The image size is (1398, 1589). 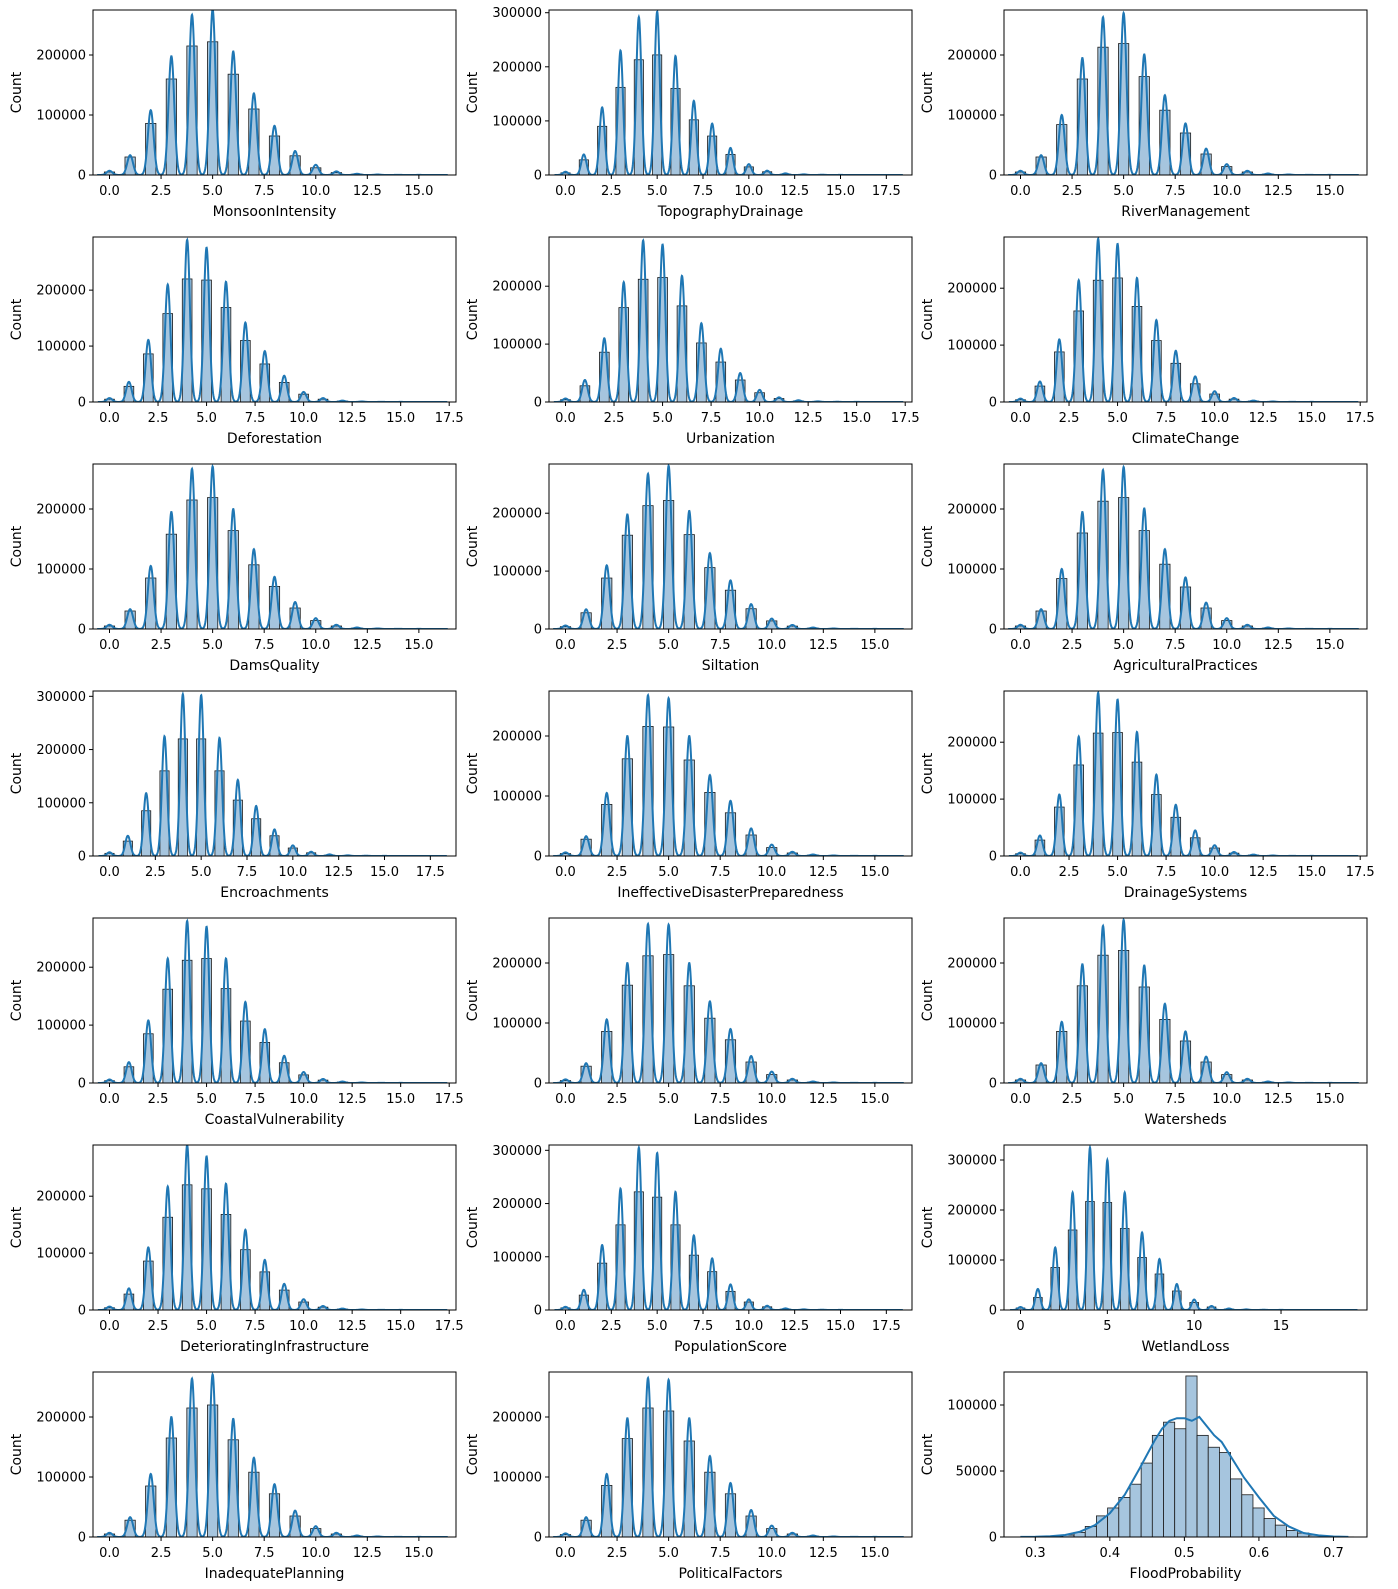 What do you see at coordinates (274, 666) in the screenshot?
I see `x-axis-label: DamsQuality` at bounding box center [274, 666].